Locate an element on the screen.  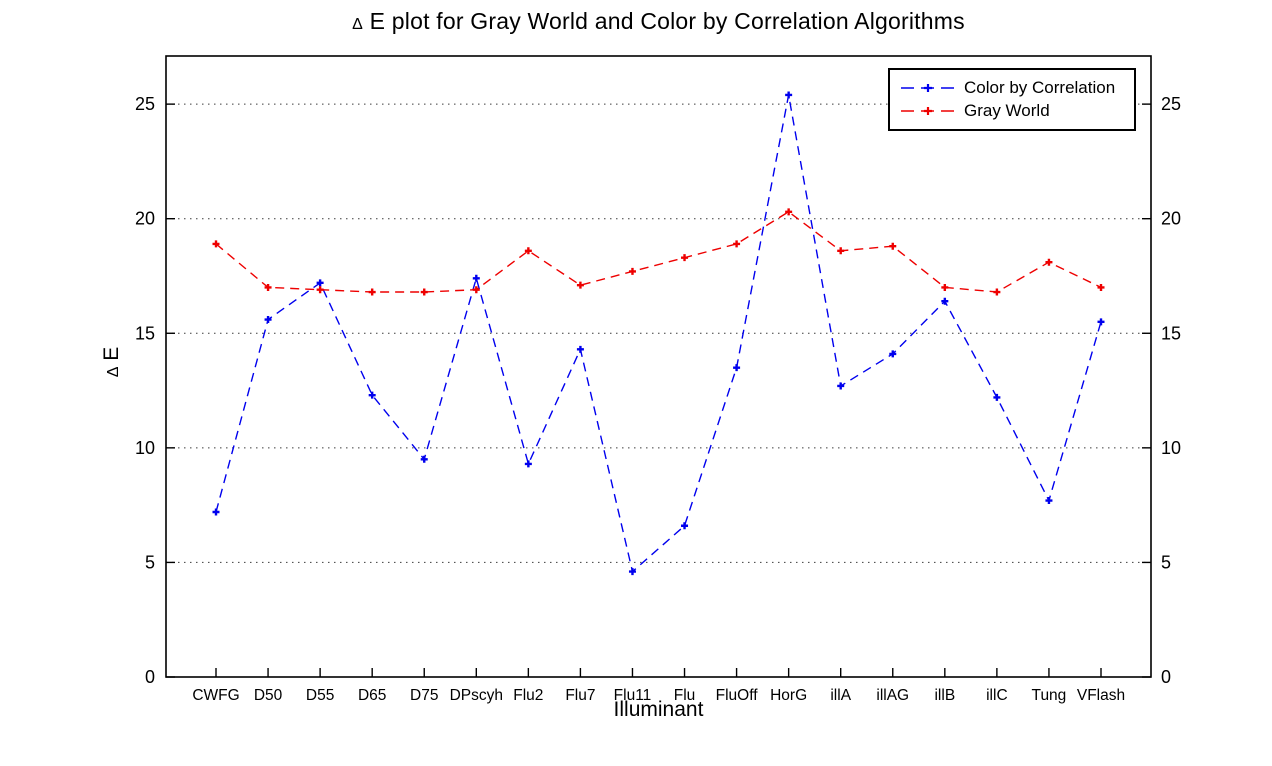
y-axis-label: Δ E is located at coordinates (112, 362).